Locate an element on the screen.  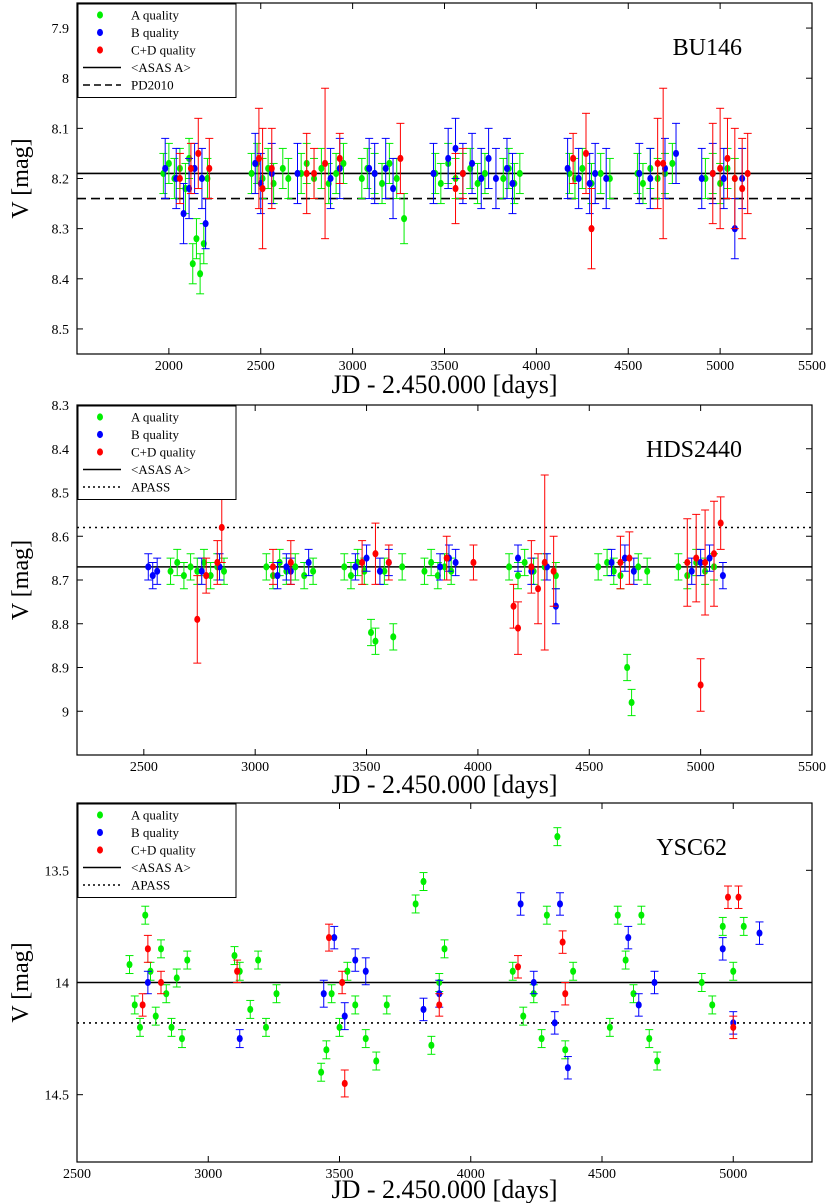
series-c-d-quality is located at coordinates (440, 991).